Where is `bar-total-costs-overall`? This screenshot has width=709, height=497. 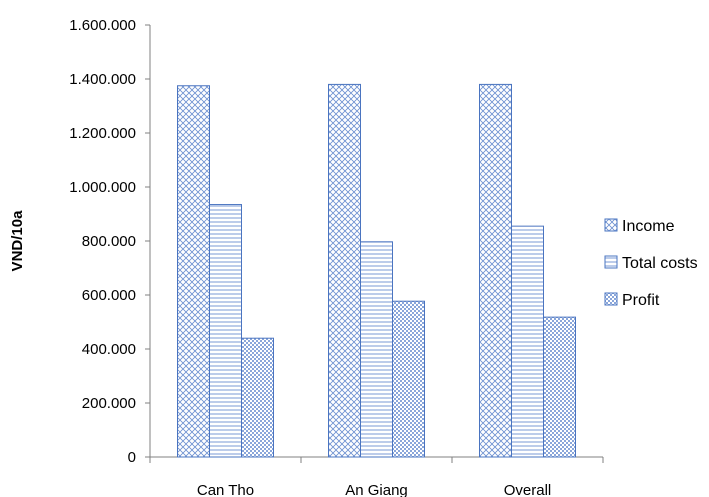 bar-total-costs-overall is located at coordinates (527, 341).